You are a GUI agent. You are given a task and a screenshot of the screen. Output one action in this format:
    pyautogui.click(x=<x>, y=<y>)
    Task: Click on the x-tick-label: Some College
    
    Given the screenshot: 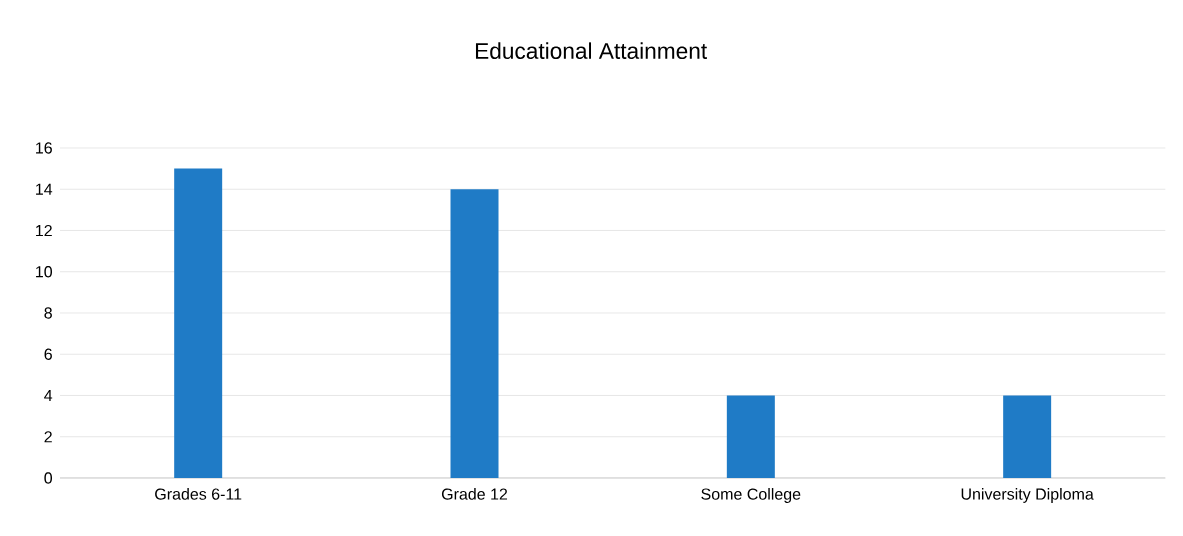 What is the action you would take?
    pyautogui.click(x=751, y=495)
    